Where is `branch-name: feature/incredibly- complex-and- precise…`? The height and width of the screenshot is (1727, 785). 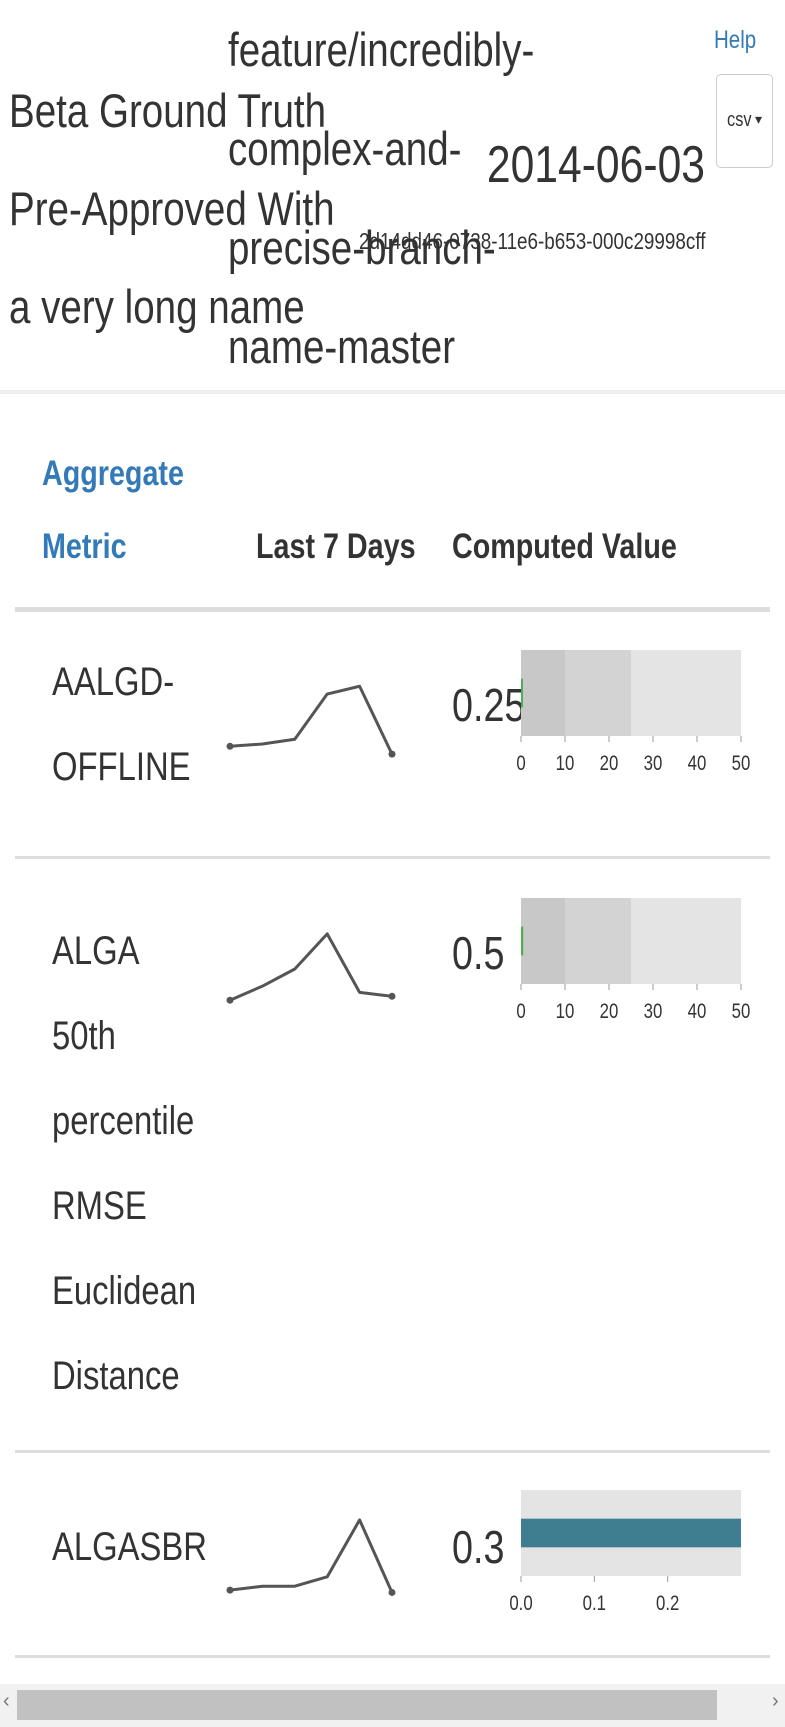 branch-name: feature/incredibly- complex-and- precise… is located at coordinates (415, 198).